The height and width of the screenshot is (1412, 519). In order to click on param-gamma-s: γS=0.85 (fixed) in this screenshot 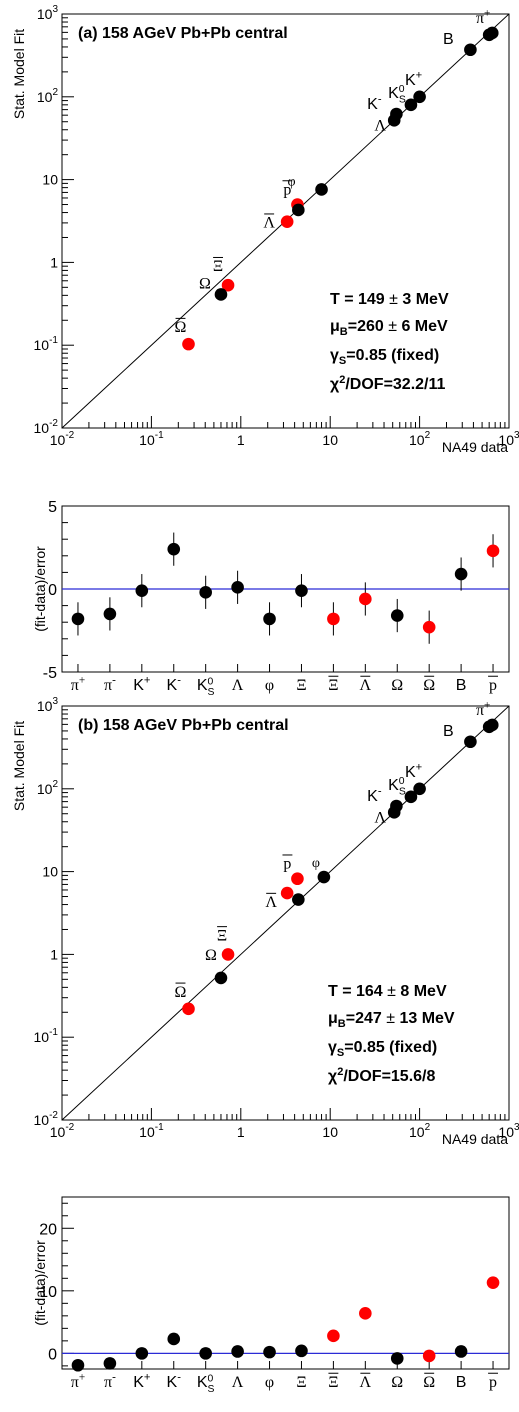, I will do `click(384, 357)`.